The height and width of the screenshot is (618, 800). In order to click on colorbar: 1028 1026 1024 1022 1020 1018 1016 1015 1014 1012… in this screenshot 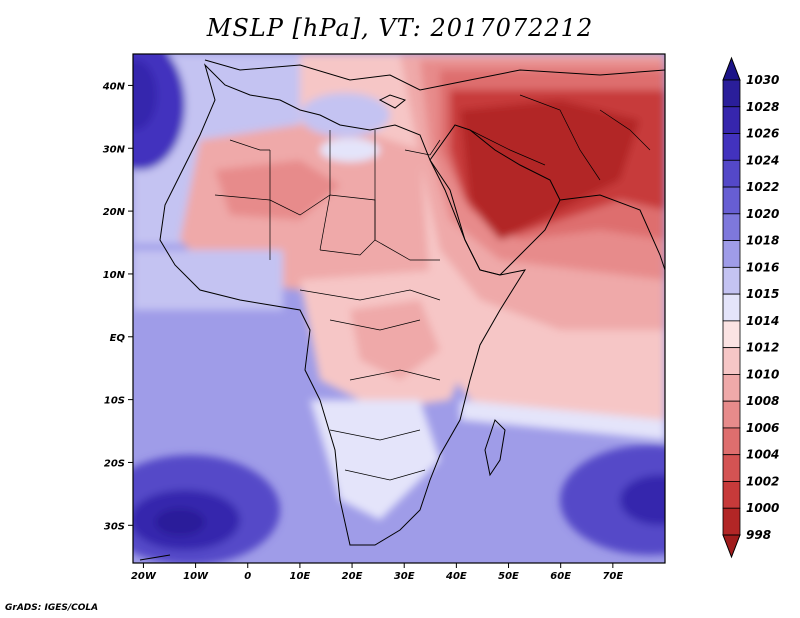, I will do `click(750, 307)`.